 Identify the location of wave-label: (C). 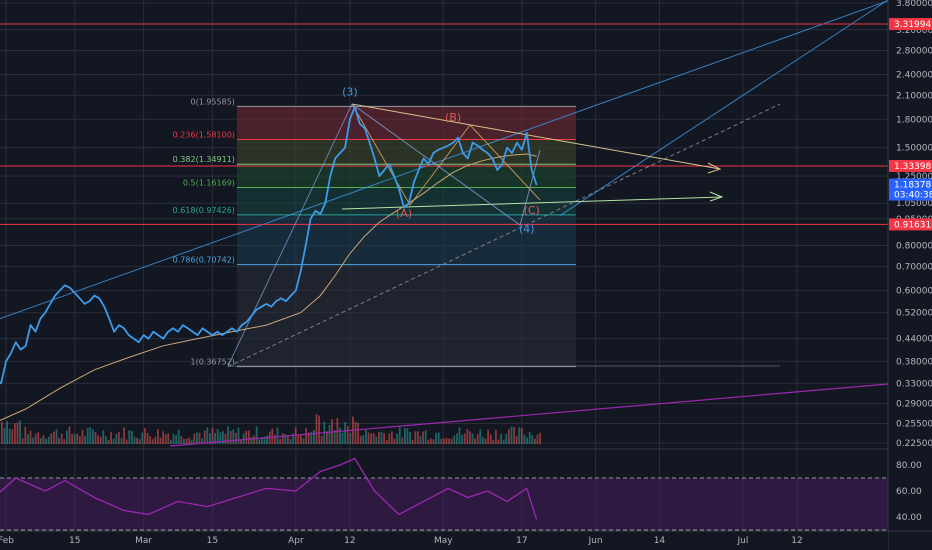
(532, 210).